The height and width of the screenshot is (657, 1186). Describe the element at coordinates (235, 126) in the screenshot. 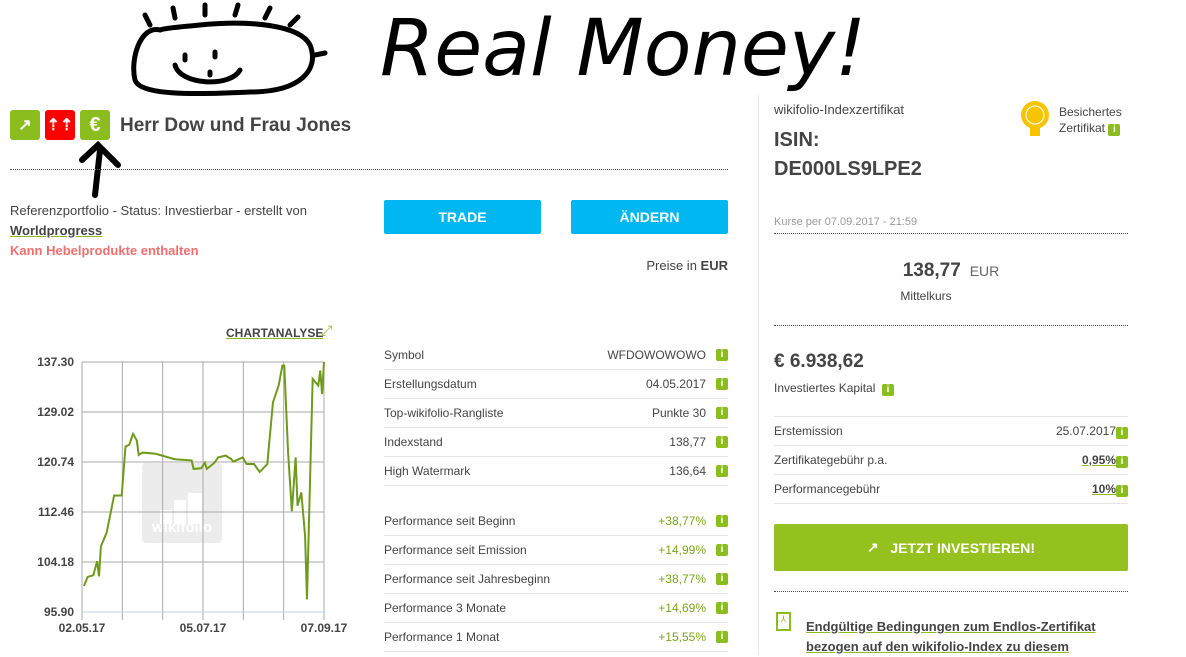

I see `page-title: Herr Dow und Frau Jones` at that location.